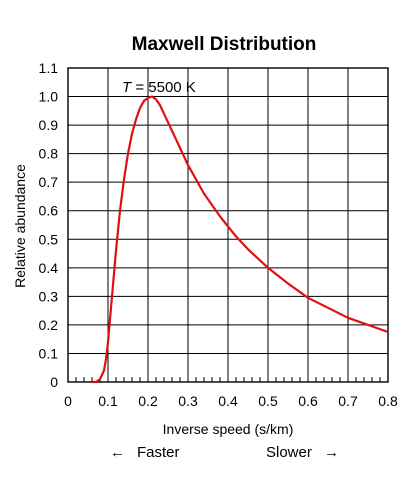 The height and width of the screenshot is (480, 411). Describe the element at coordinates (49, 225) in the screenshot. I see `y-tick-labels: 0 0.1 0.2 0.3 0.4 0.5 0.6 0.7 0.8 0.9 1.0 1.1` at that location.